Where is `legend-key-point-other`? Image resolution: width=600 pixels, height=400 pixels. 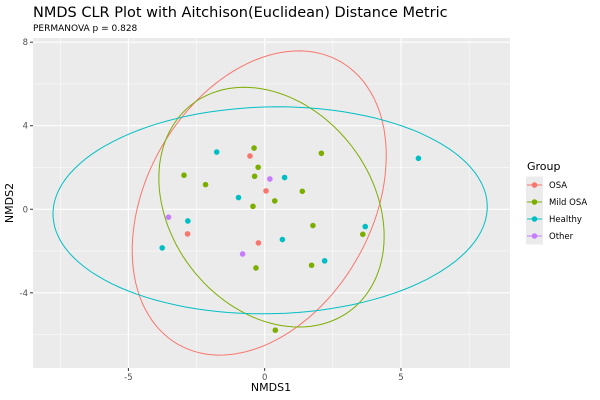
legend-key-point-other is located at coordinates (534, 236).